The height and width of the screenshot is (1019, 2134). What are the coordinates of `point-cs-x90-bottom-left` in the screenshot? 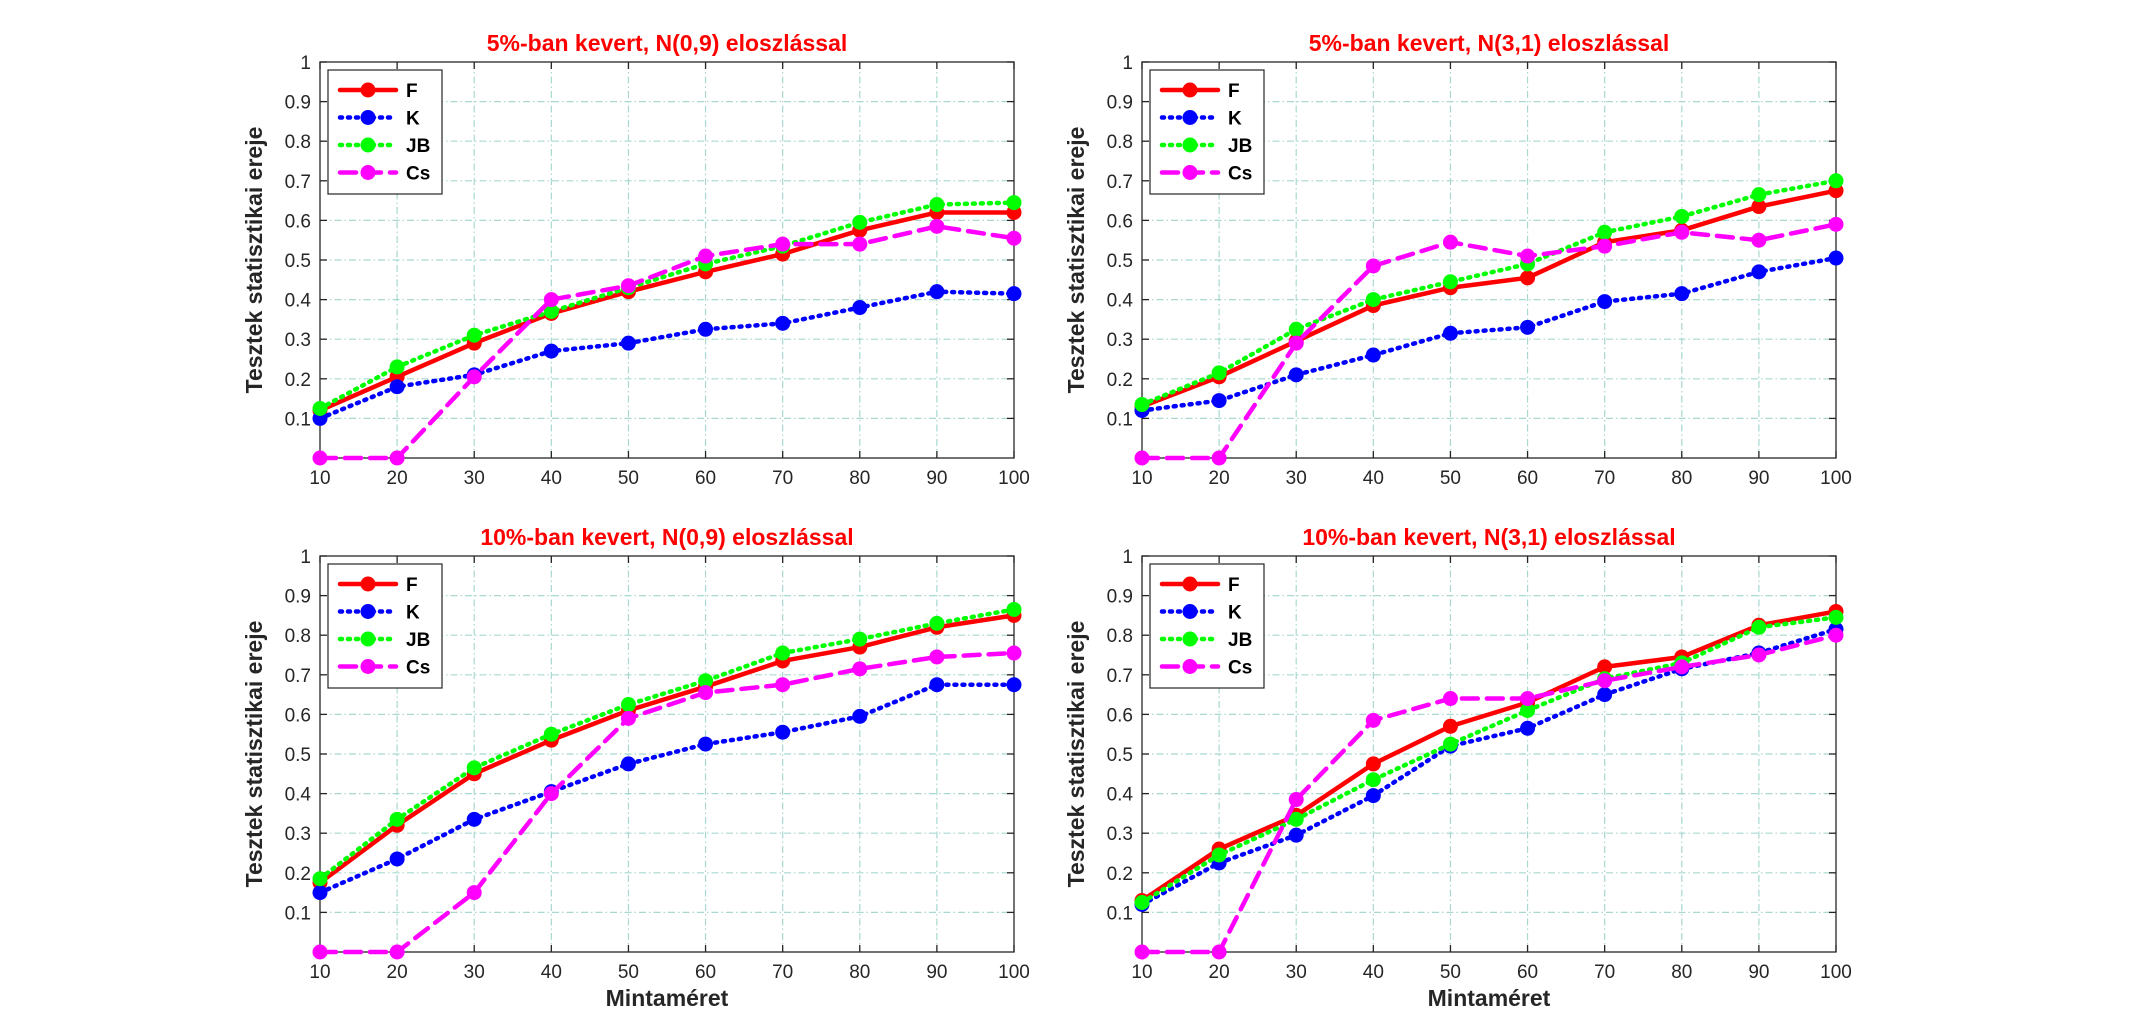 It's located at (937, 657).